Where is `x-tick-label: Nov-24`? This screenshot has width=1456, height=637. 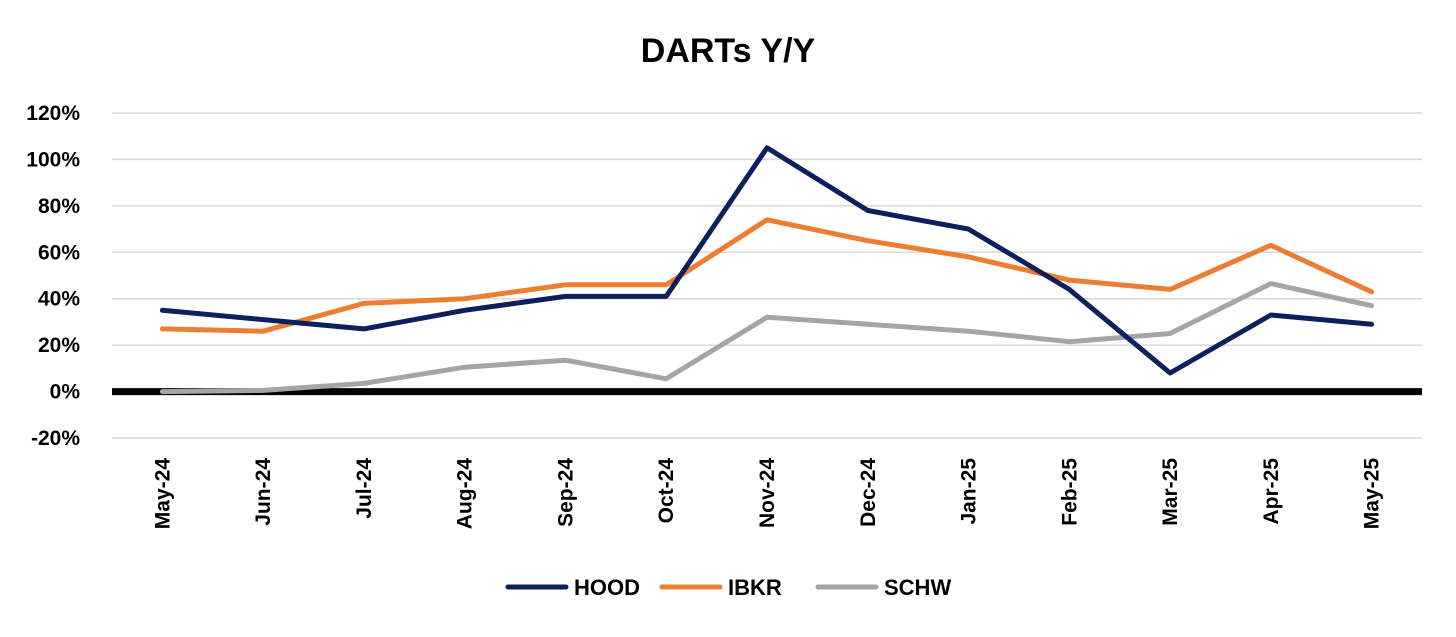
x-tick-label: Nov-24 is located at coordinates (767, 493).